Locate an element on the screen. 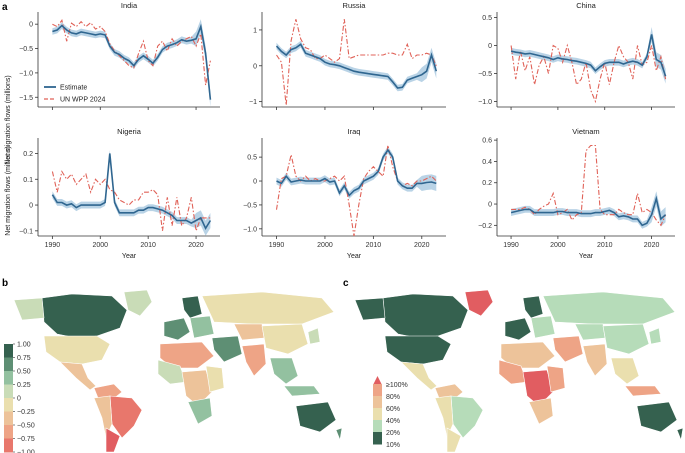 Image resolution: width=685 pixels, height=453 pixels. map-b-region-china is located at coordinates (285, 339).